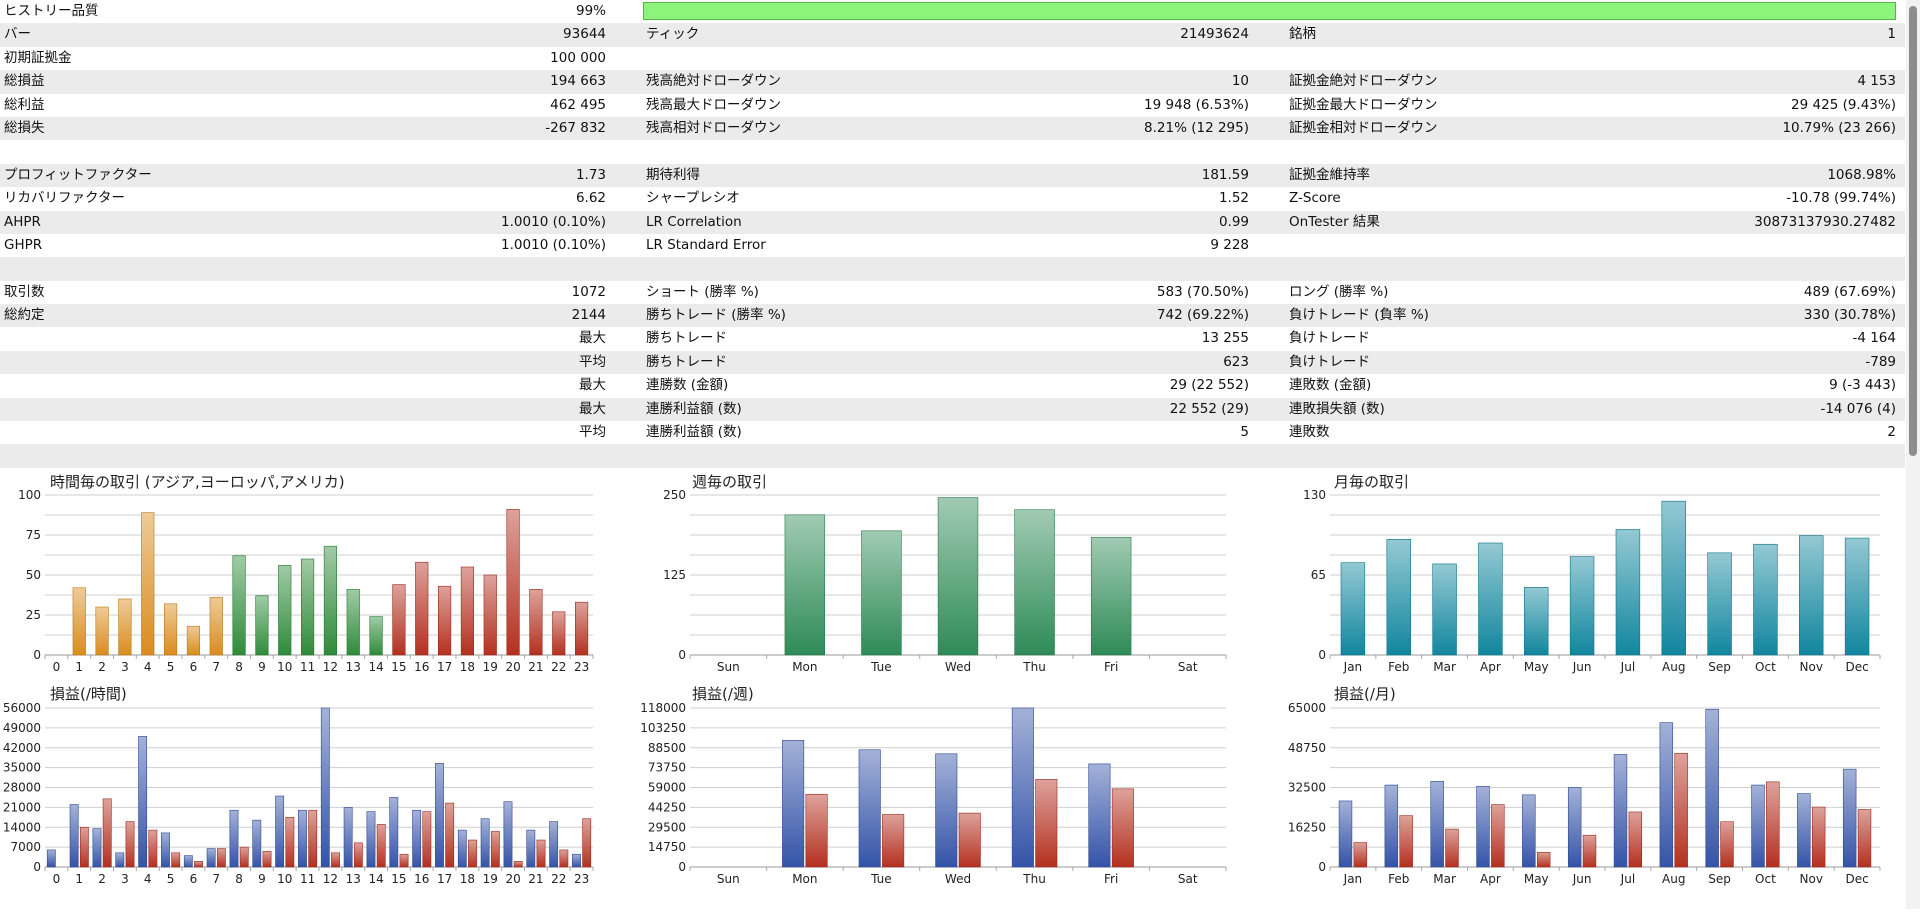  What do you see at coordinates (57, 879) in the screenshot?
I see `x-tick-label: 0` at bounding box center [57, 879].